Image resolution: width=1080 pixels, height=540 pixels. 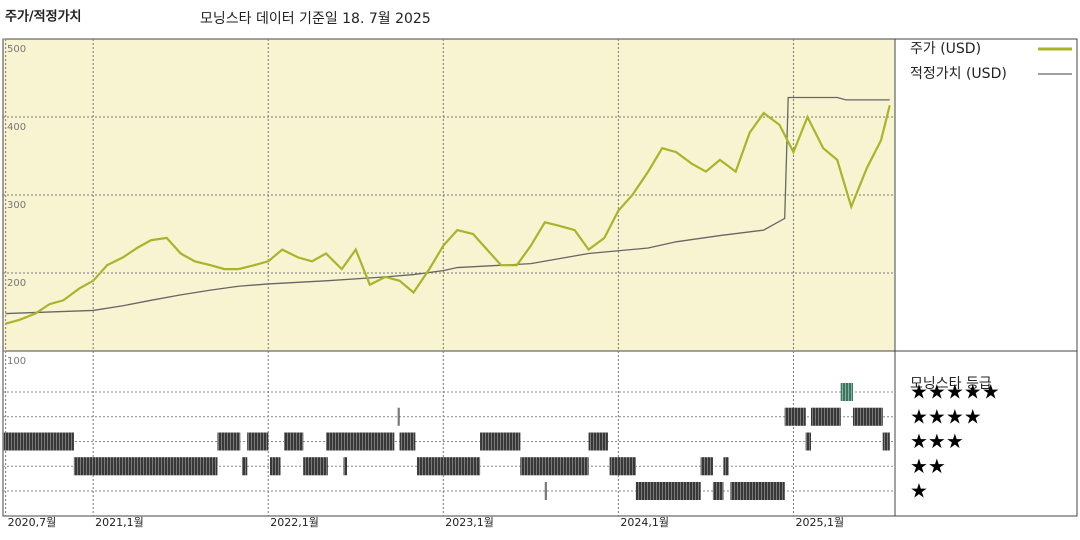 I want to click on y-tick-label: 100, so click(x=16, y=361).